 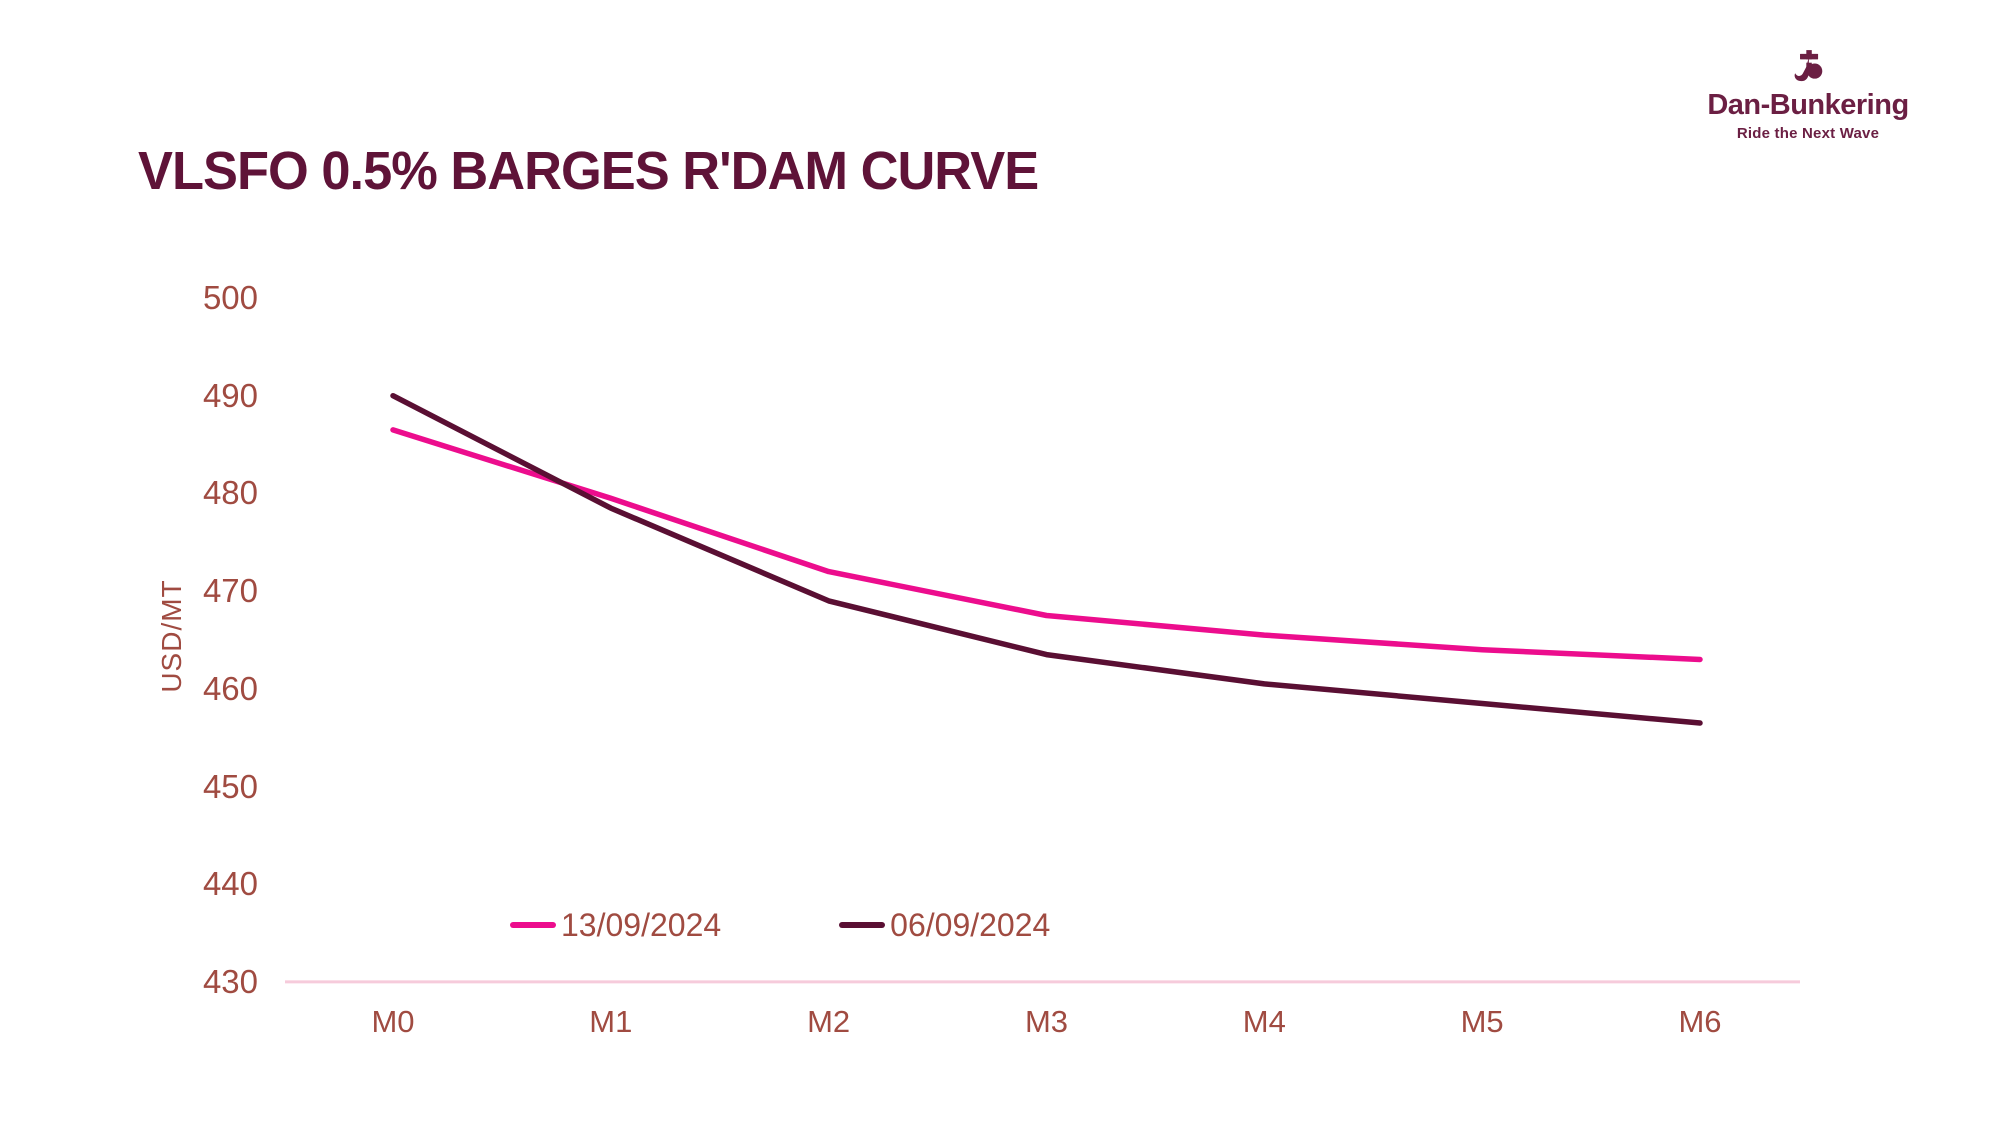 I want to click on x-tick-label: M5, so click(x=1482, y=1021).